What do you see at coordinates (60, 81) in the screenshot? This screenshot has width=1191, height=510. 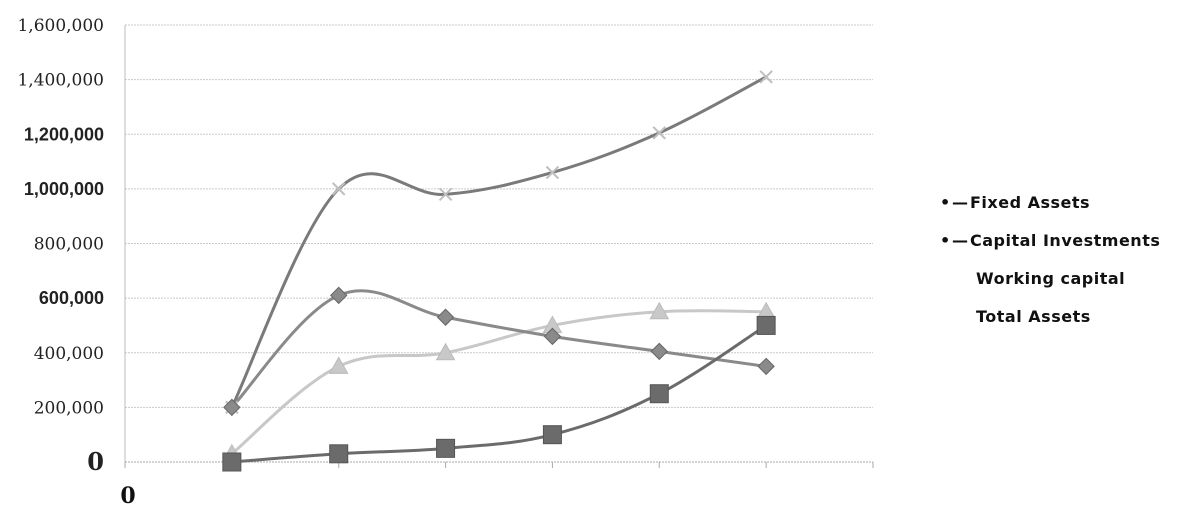 I see `y-tick-label: 1,400,000` at bounding box center [60, 81].